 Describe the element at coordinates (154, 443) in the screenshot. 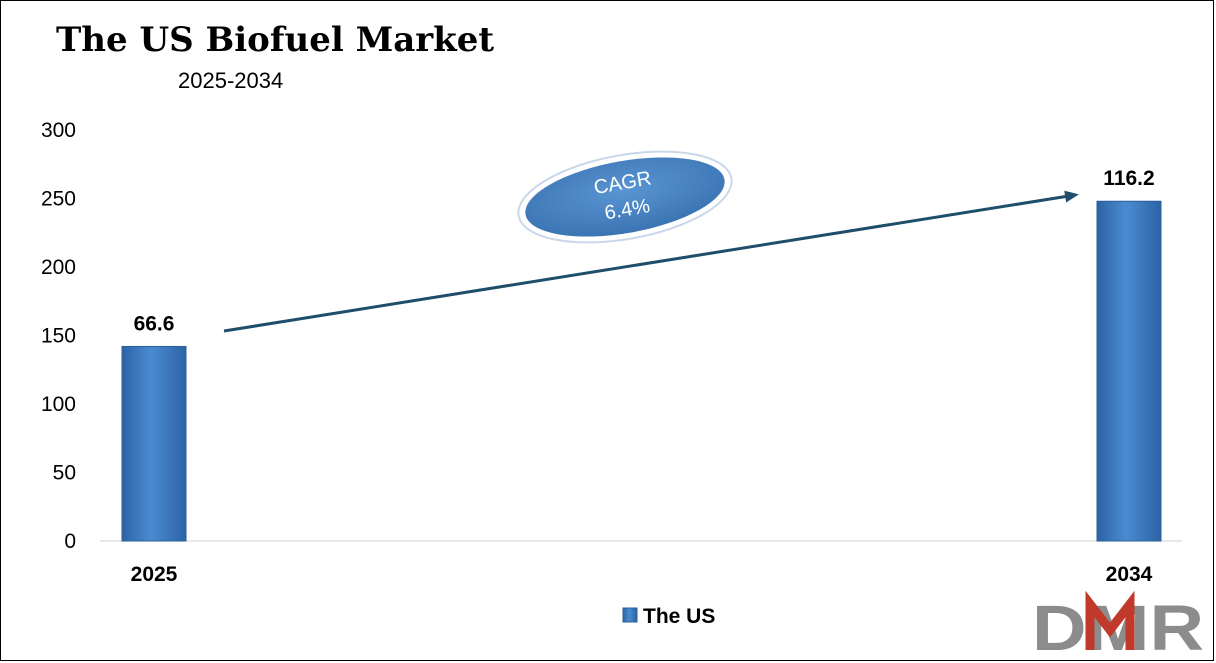

I see `bar-2025` at that location.